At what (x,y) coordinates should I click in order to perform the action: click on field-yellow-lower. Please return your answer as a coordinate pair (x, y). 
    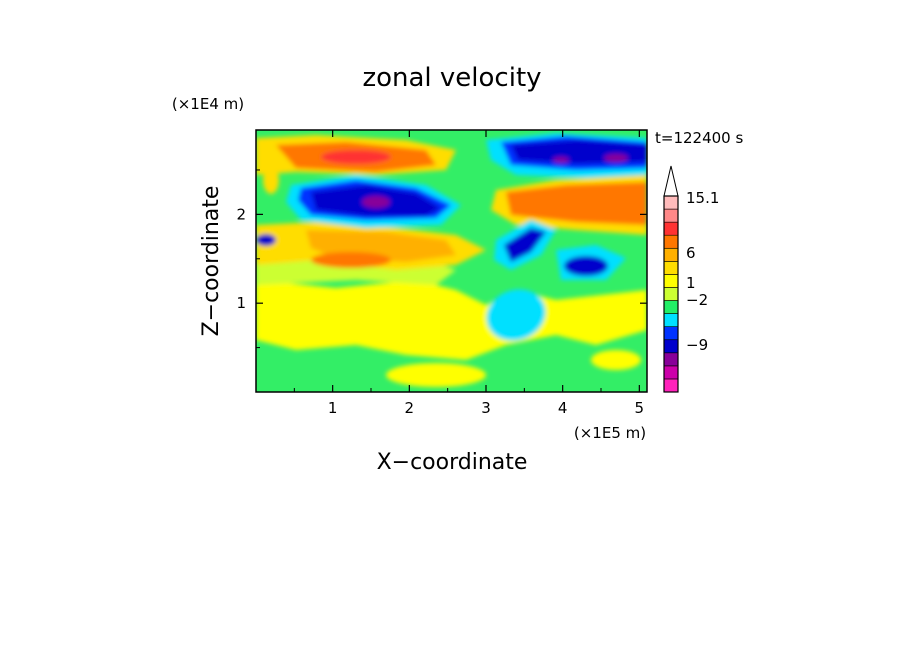
    Looking at the image, I should click on (451, 320).